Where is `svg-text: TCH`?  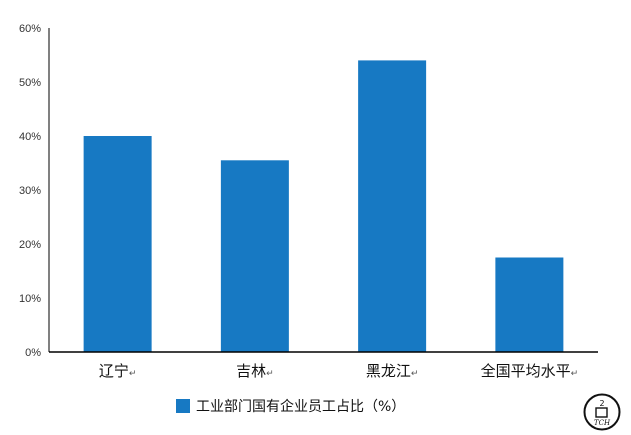
svg-text: TCH is located at coordinates (602, 423).